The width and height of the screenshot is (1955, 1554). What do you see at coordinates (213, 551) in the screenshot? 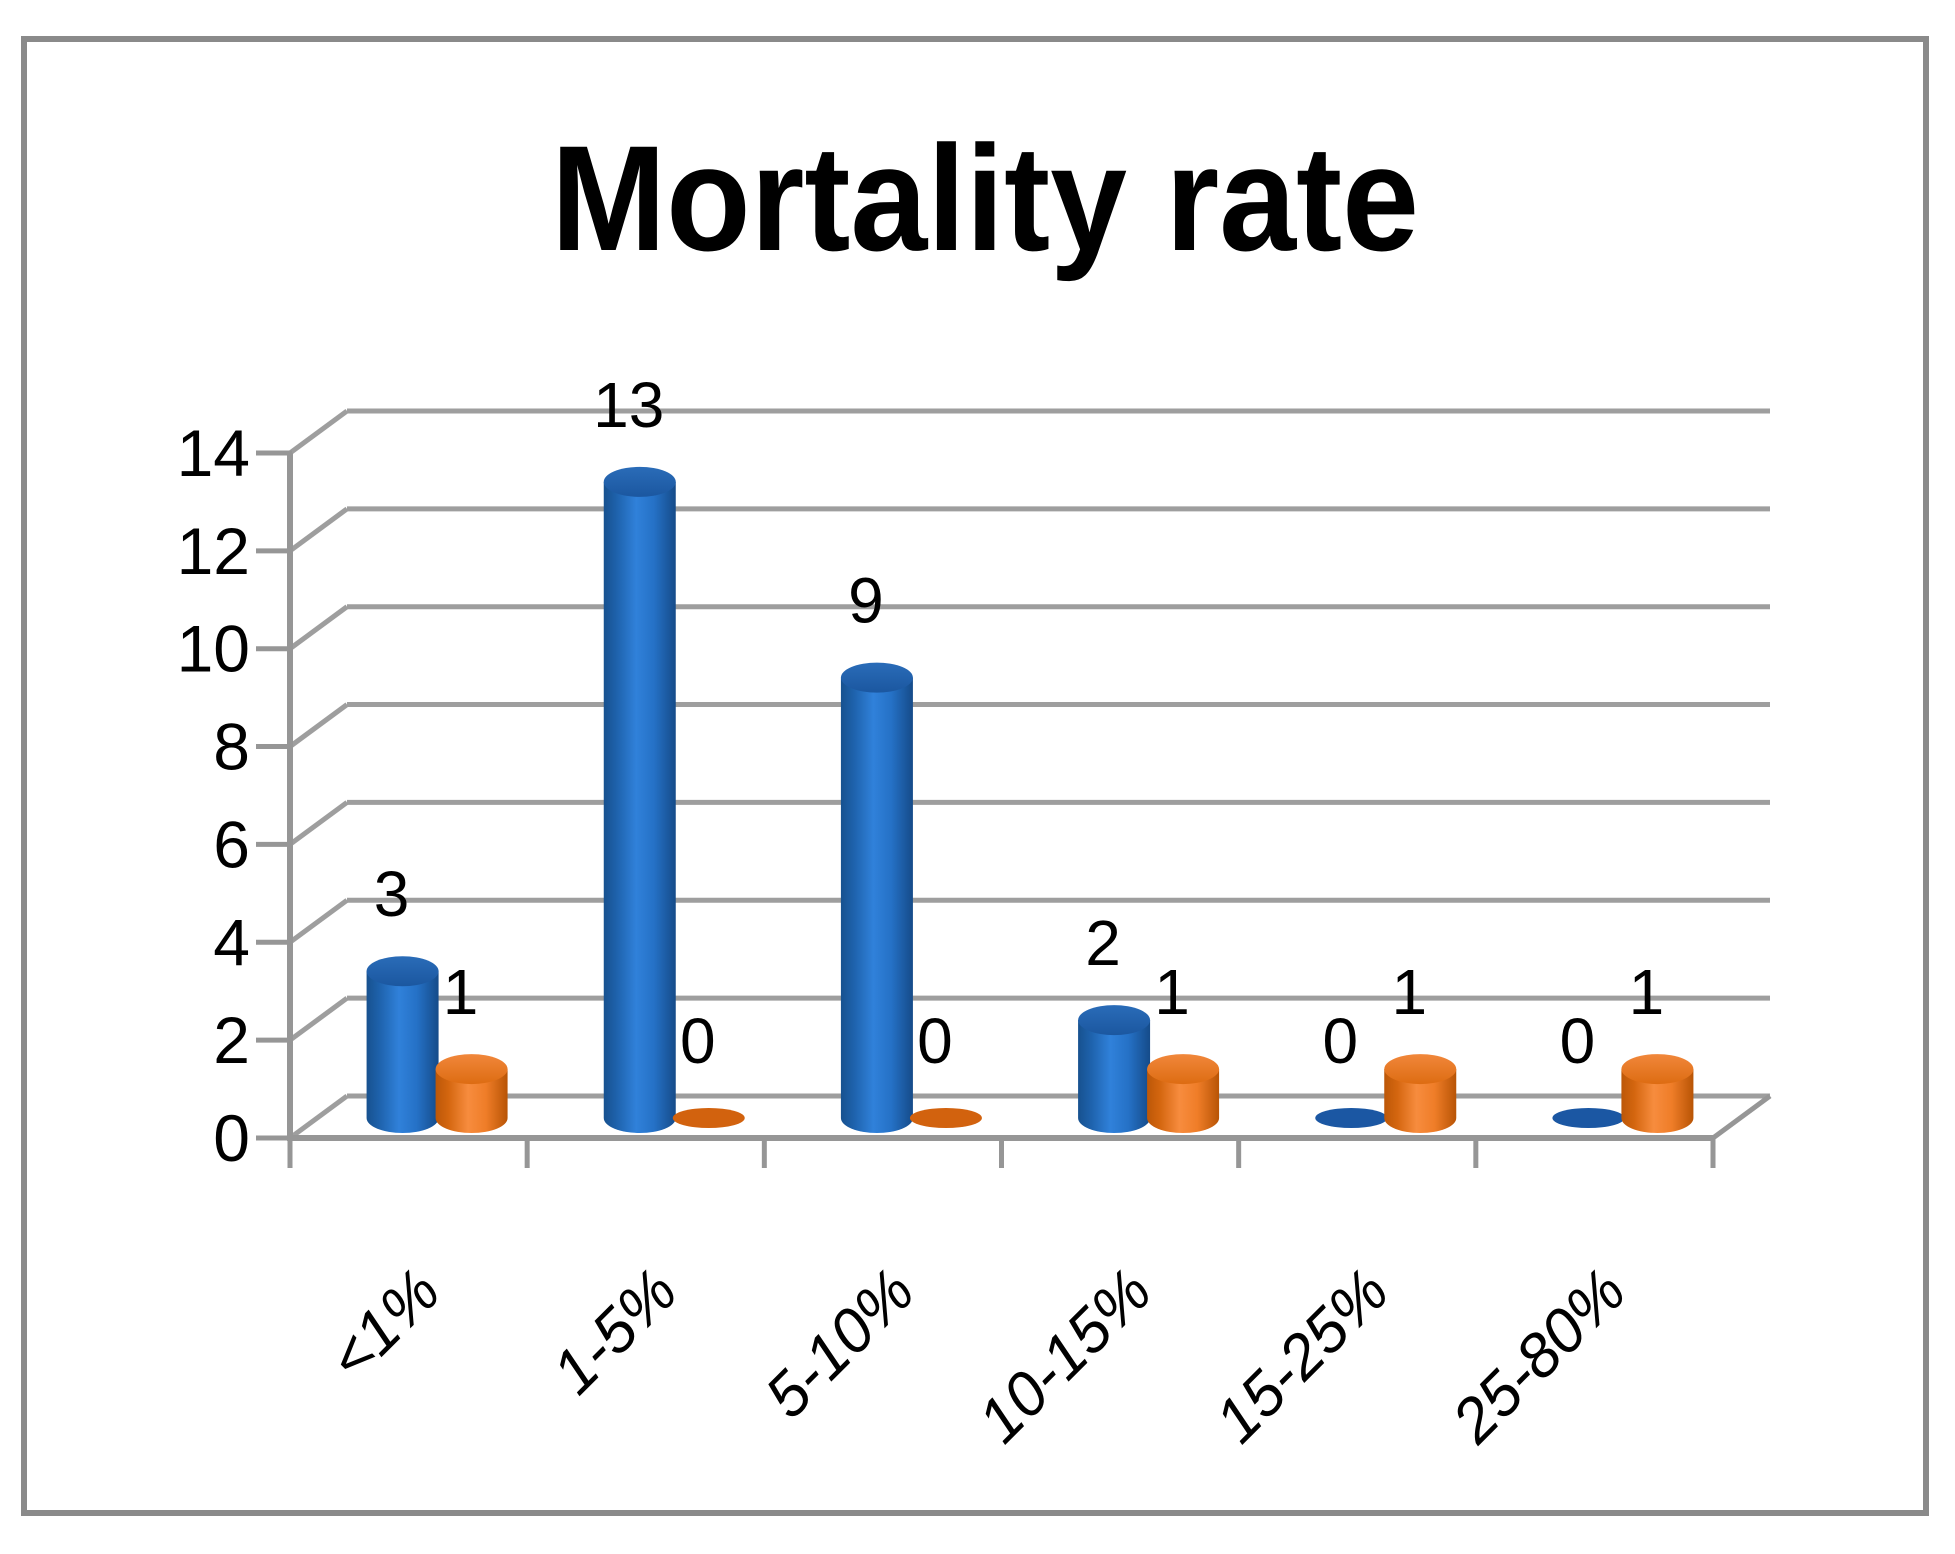
I see `y-axis-label: 12` at bounding box center [213, 551].